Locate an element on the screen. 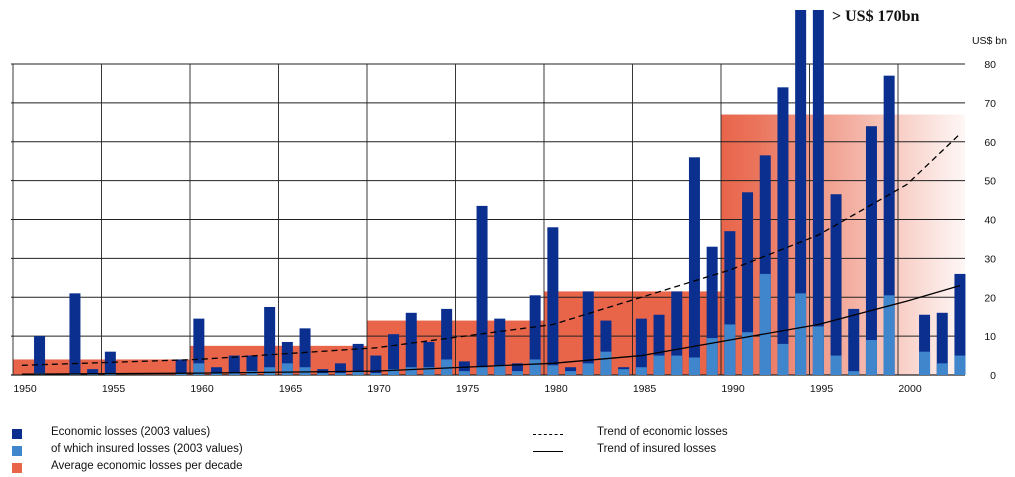 Image resolution: width=1015 pixels, height=477 pixels. bar-economic-1960 is located at coordinates (199, 346).